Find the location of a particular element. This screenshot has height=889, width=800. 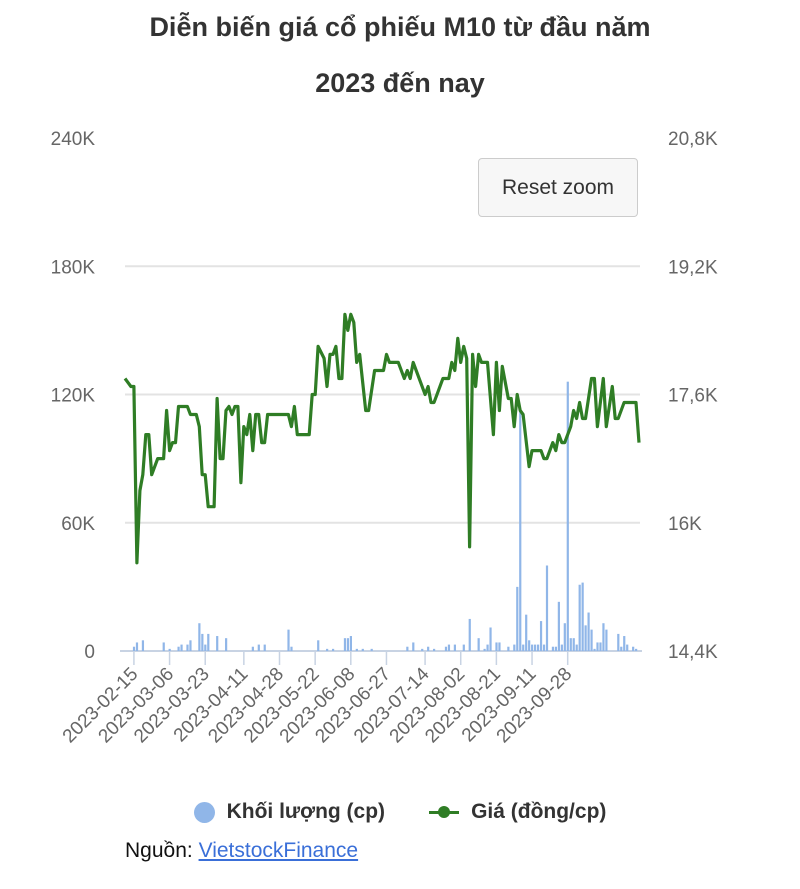

y-left-tick-label: 180K is located at coordinates (73, 267).